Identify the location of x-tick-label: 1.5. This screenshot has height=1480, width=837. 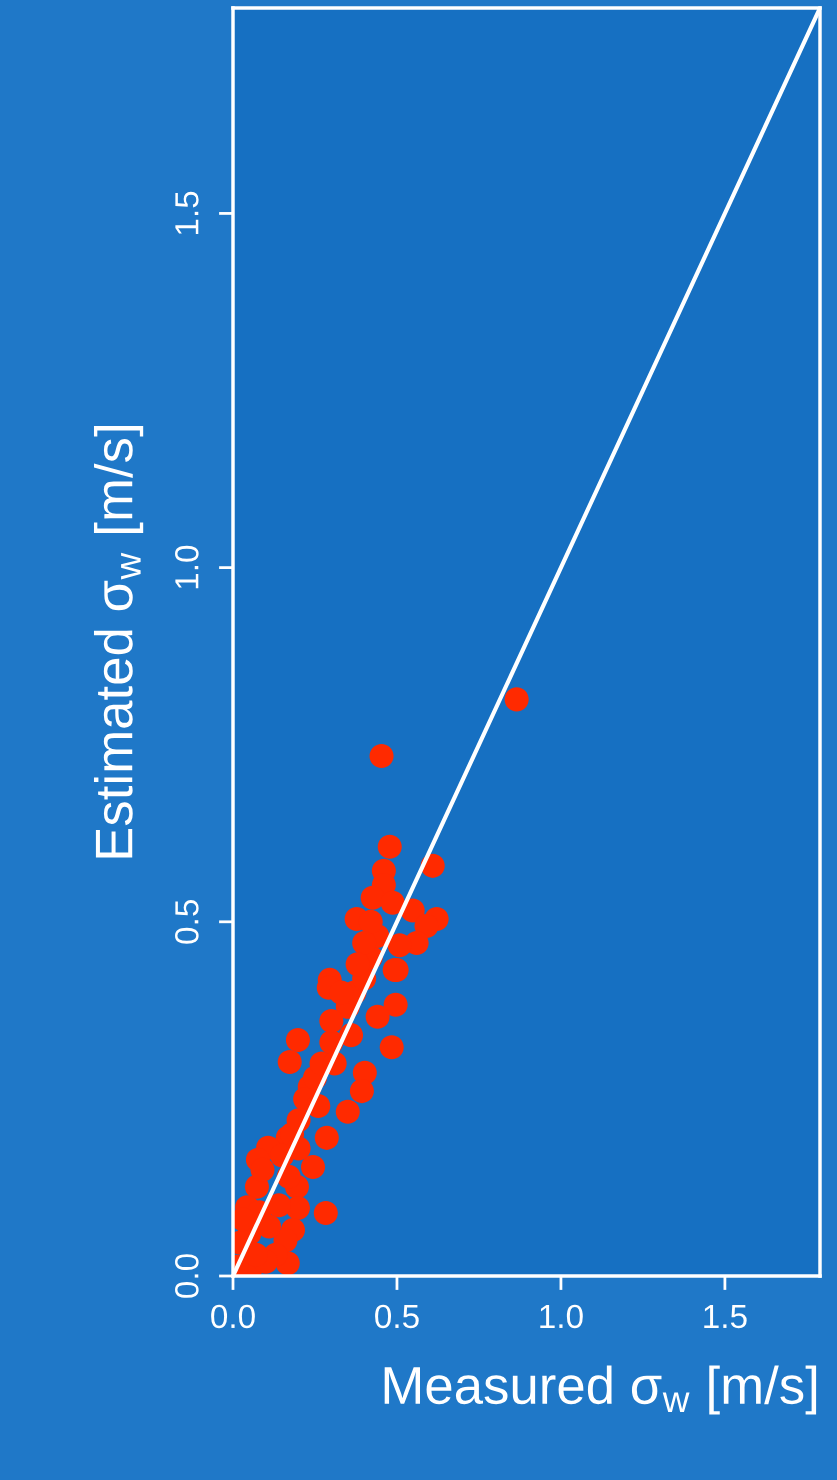
(725, 1317).